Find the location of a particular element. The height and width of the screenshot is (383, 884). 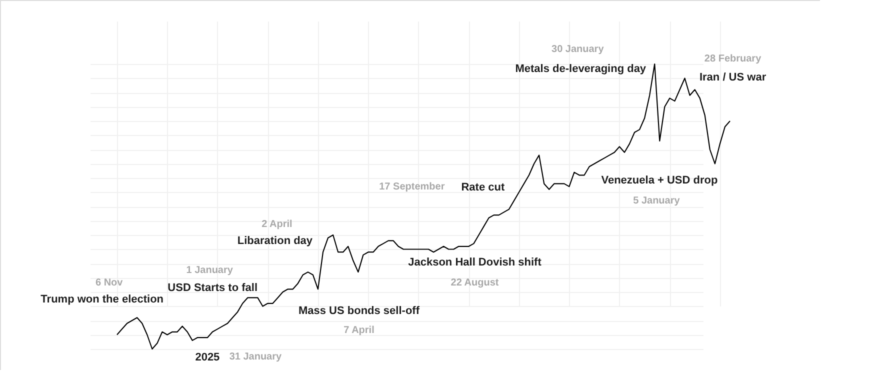

annotation: USD Starts to fall is located at coordinates (213, 288).